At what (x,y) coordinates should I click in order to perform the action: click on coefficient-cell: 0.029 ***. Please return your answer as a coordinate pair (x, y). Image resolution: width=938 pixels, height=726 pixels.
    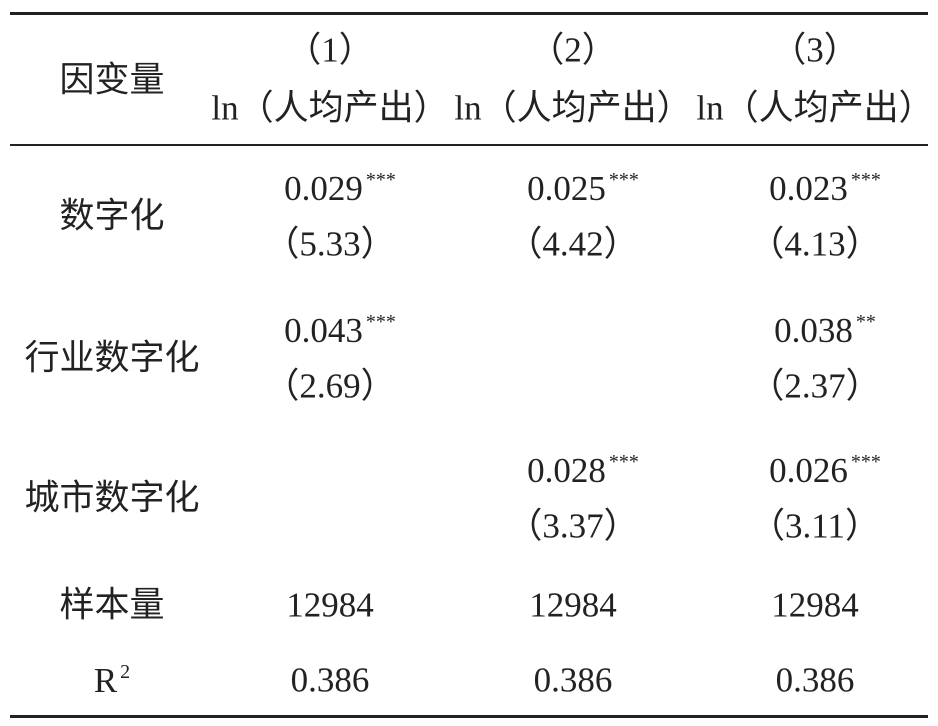
    Looking at the image, I should click on (340, 188).